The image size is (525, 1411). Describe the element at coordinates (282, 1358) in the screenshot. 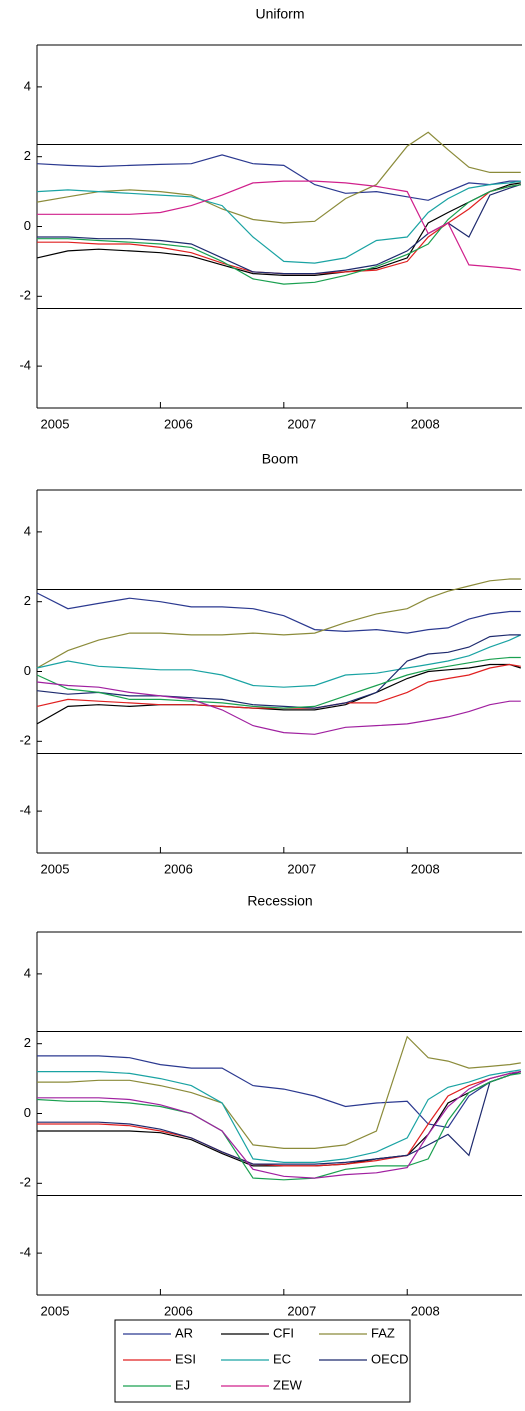

I see `legend-label: EC` at that location.